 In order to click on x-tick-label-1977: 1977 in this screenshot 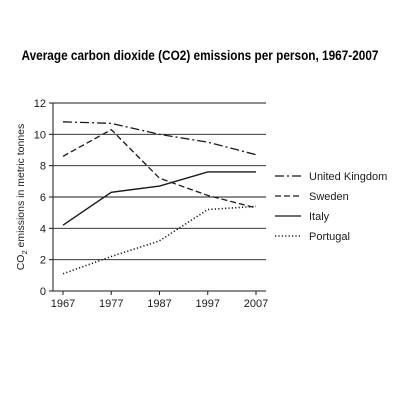, I will do `click(111, 304)`.